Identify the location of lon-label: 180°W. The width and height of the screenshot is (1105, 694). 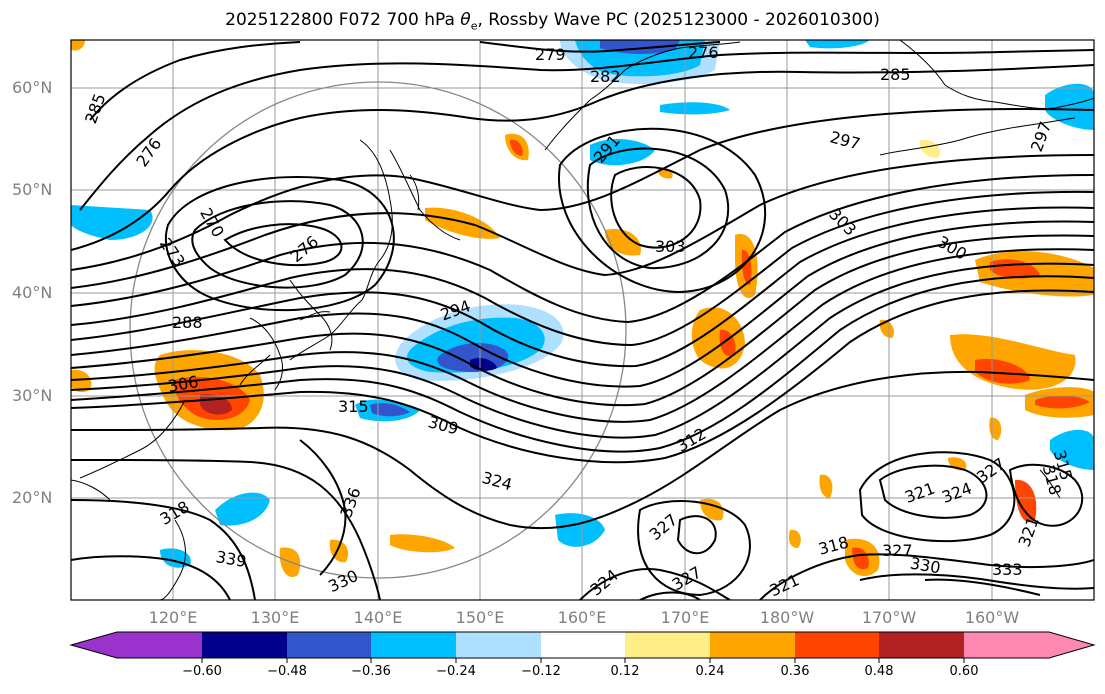
(787, 617).